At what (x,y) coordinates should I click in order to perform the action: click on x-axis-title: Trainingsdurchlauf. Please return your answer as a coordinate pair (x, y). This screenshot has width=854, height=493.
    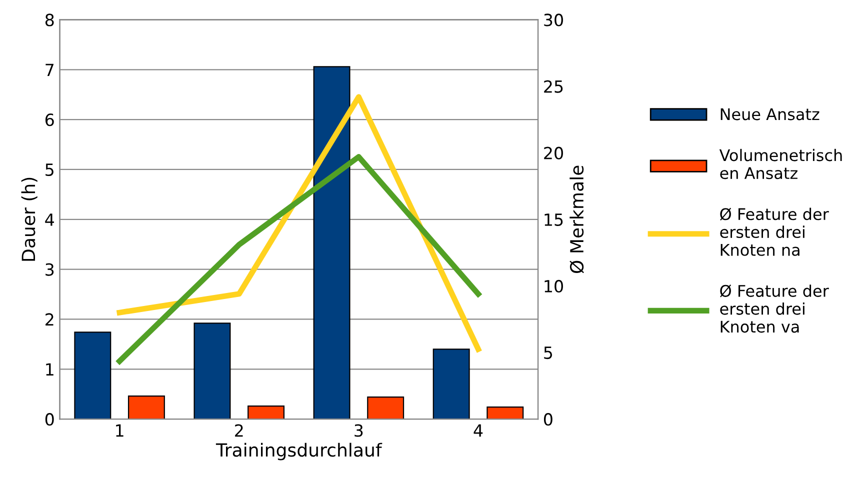
    Looking at the image, I should click on (299, 451).